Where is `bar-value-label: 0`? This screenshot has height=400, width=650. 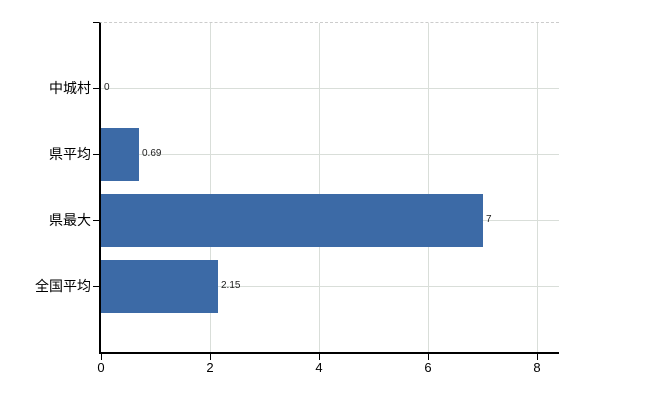
bar-value-label: 0 is located at coordinates (107, 87).